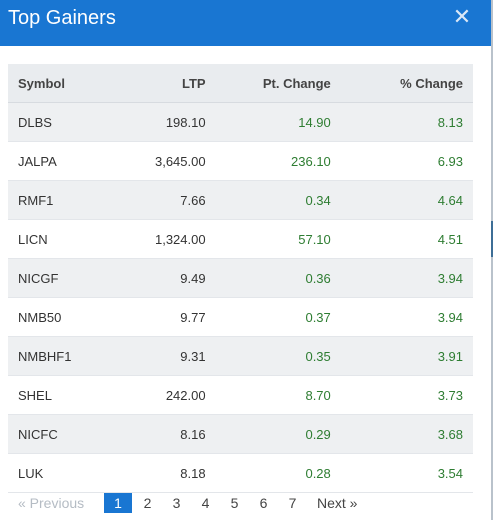 The width and height of the screenshot is (493, 520). What do you see at coordinates (59, 239) in the screenshot?
I see `symbol-cell: LICN` at bounding box center [59, 239].